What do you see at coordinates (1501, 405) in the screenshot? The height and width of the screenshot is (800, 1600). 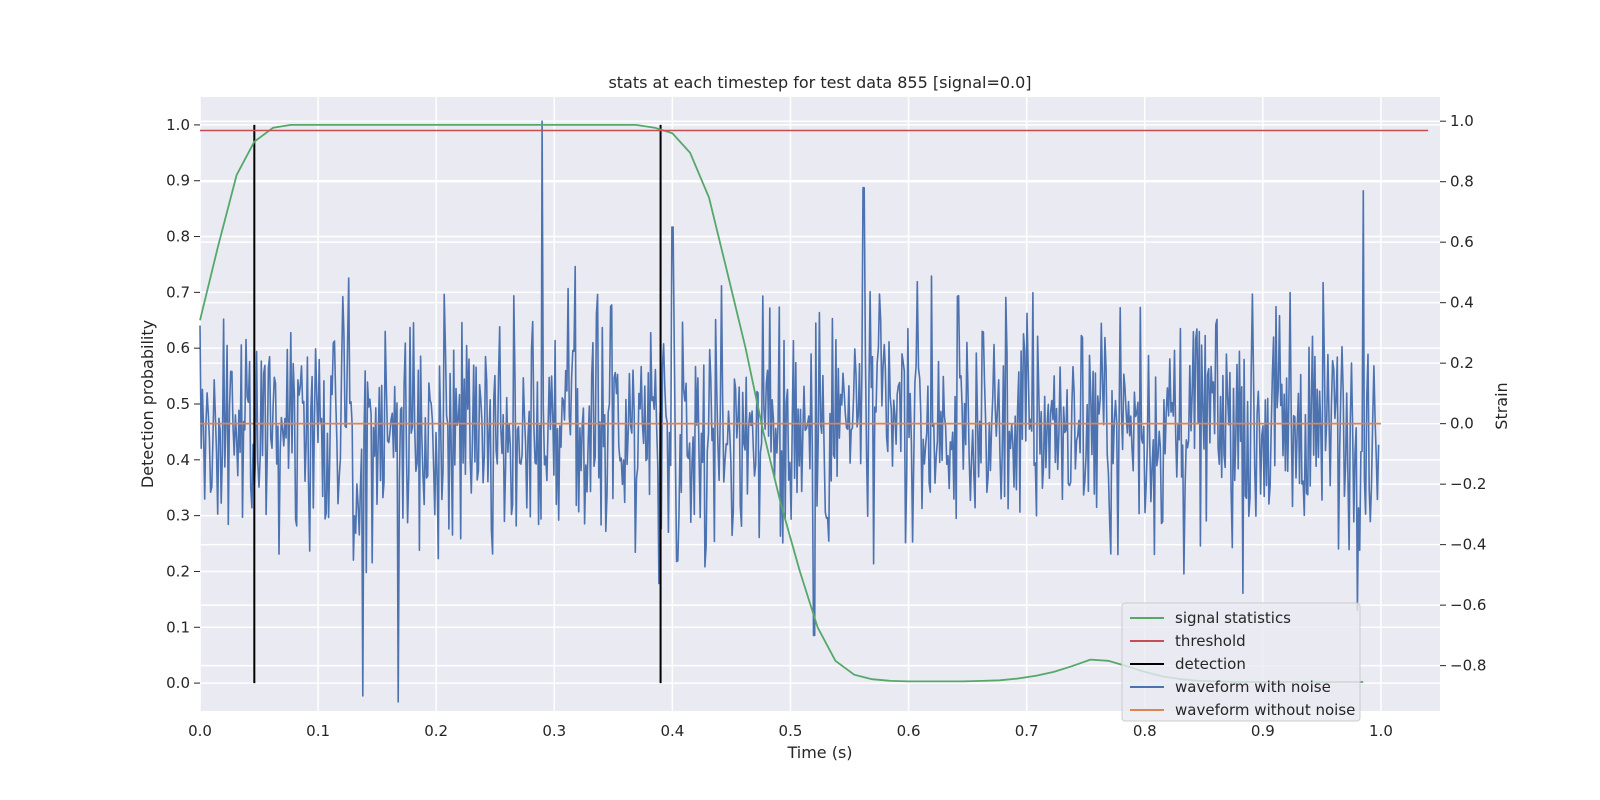 I see `y2-axis-label: Strain` at bounding box center [1501, 405].